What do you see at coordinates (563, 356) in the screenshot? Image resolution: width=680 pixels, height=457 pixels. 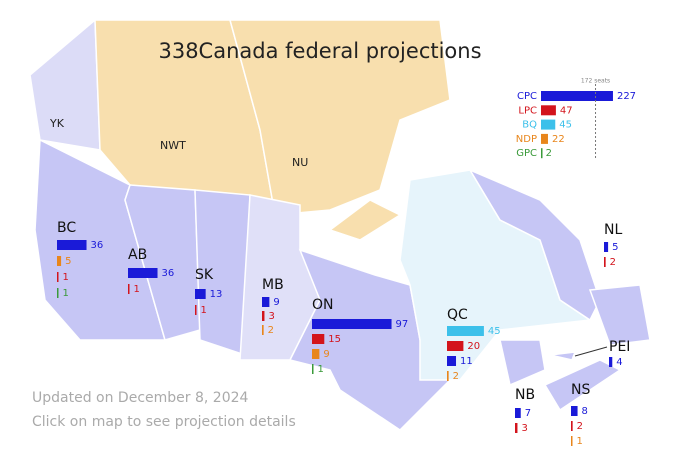 I see `pei` at bounding box center [563, 356].